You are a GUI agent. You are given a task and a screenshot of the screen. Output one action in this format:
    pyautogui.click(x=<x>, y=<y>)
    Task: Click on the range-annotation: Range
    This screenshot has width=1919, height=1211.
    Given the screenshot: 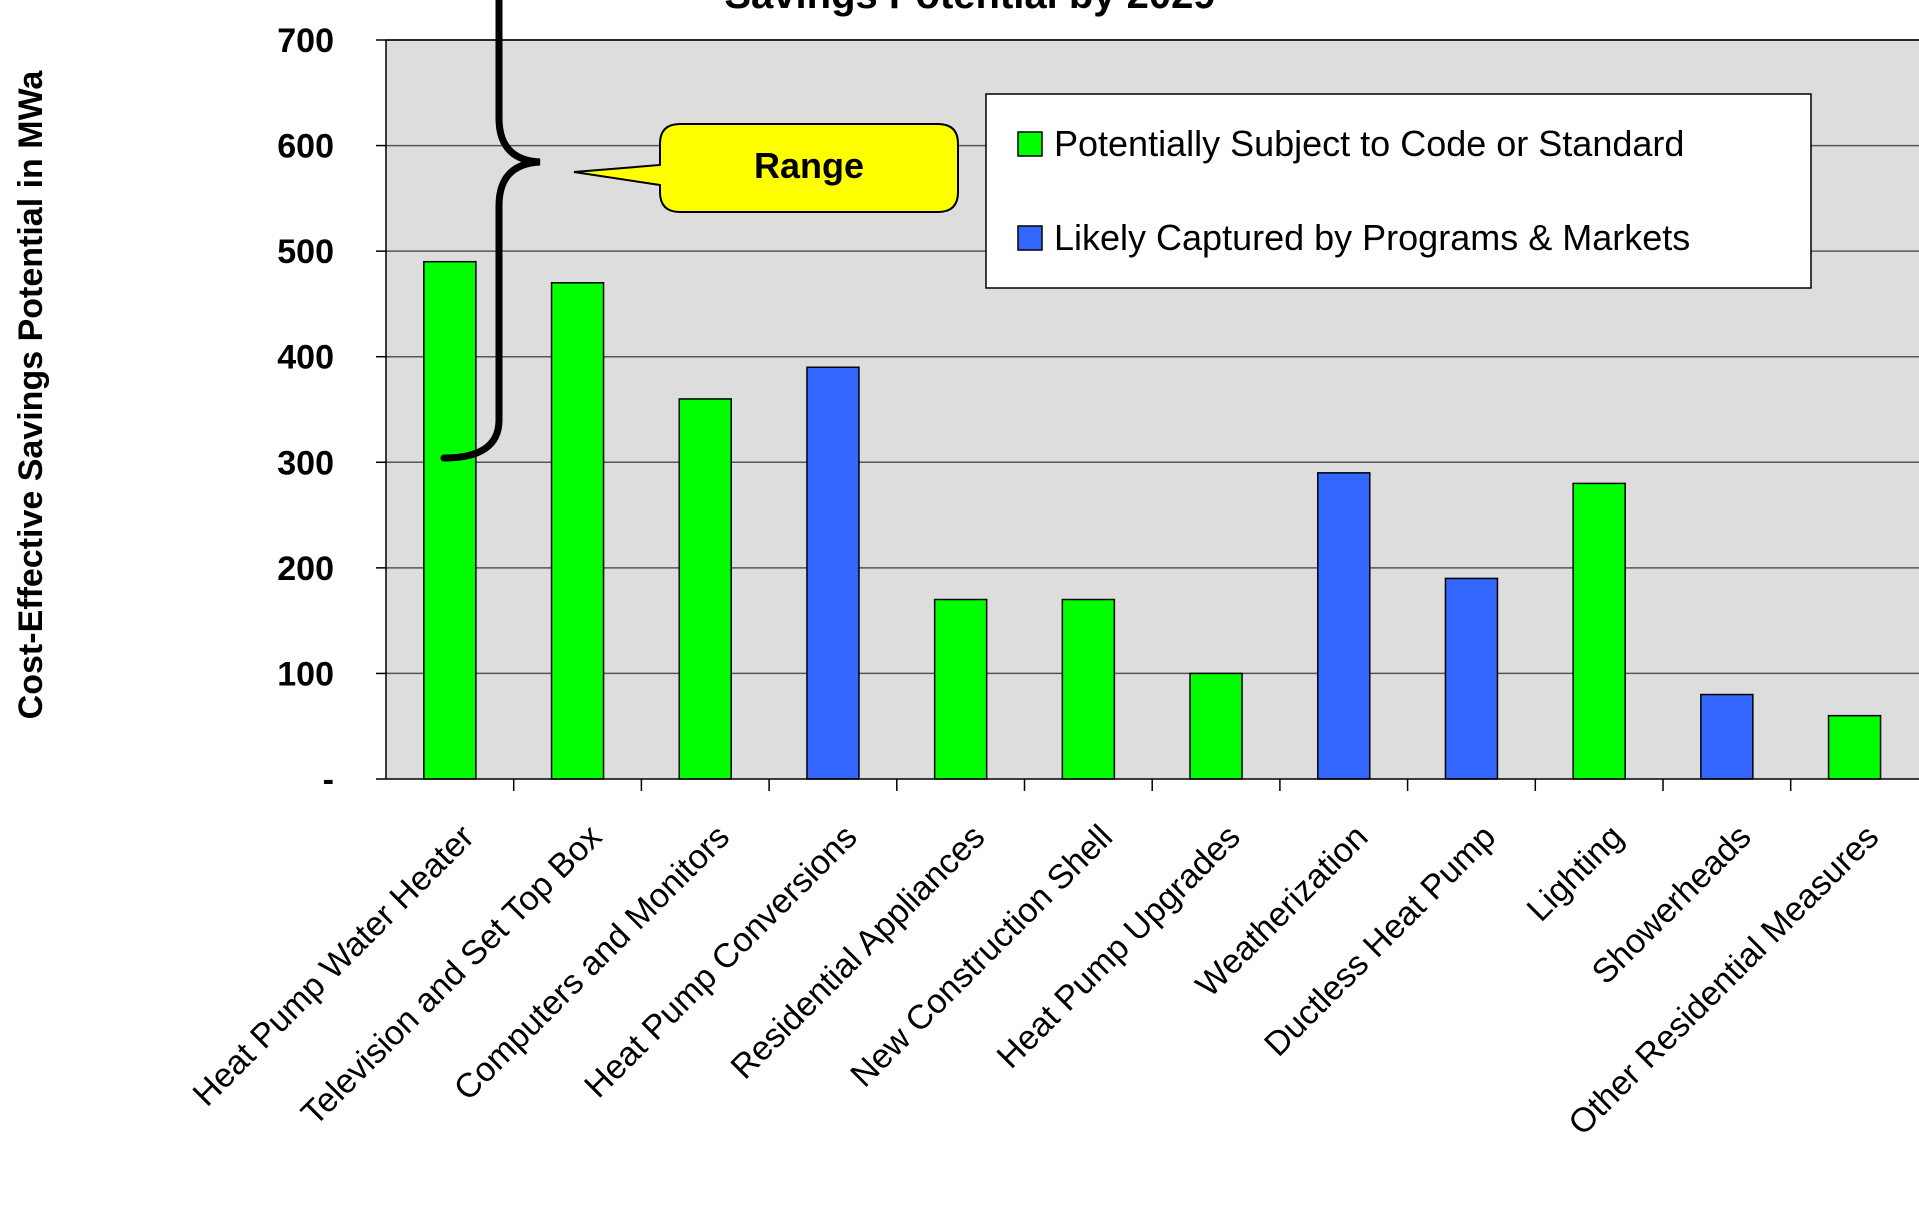 What is the action you would take?
    pyautogui.click(x=699, y=231)
    